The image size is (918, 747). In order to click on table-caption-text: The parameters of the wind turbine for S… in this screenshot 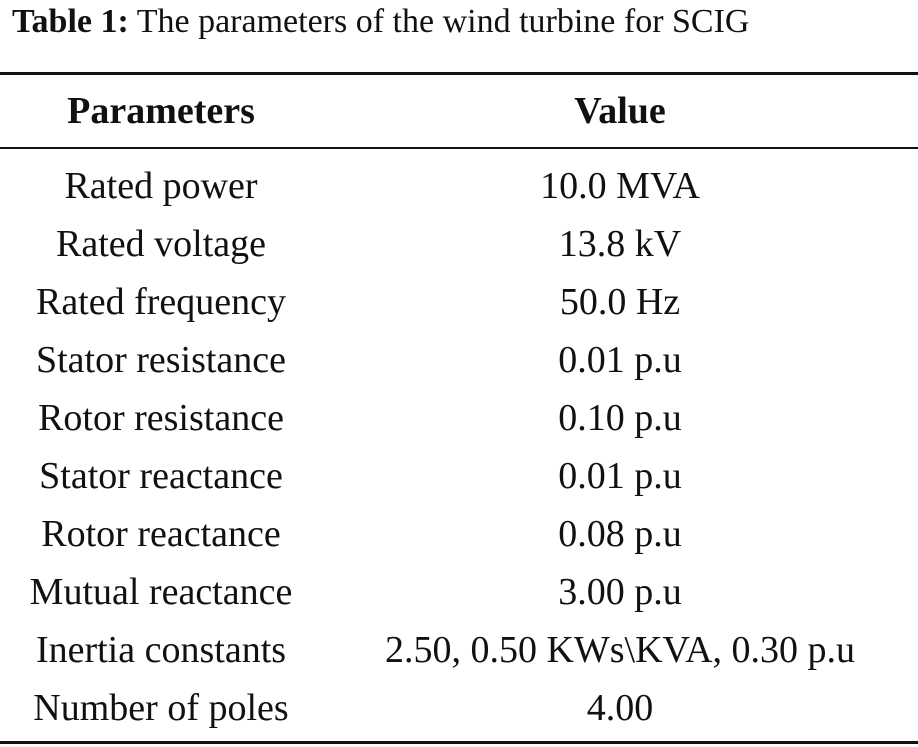, I will do `click(443, 21)`.